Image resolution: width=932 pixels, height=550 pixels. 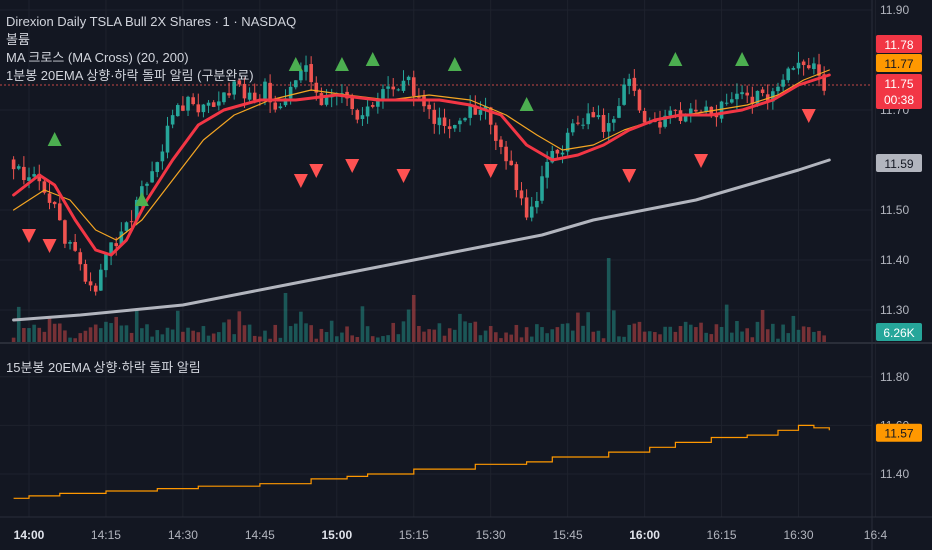 I want to click on volume-bars, so click(x=418, y=300).